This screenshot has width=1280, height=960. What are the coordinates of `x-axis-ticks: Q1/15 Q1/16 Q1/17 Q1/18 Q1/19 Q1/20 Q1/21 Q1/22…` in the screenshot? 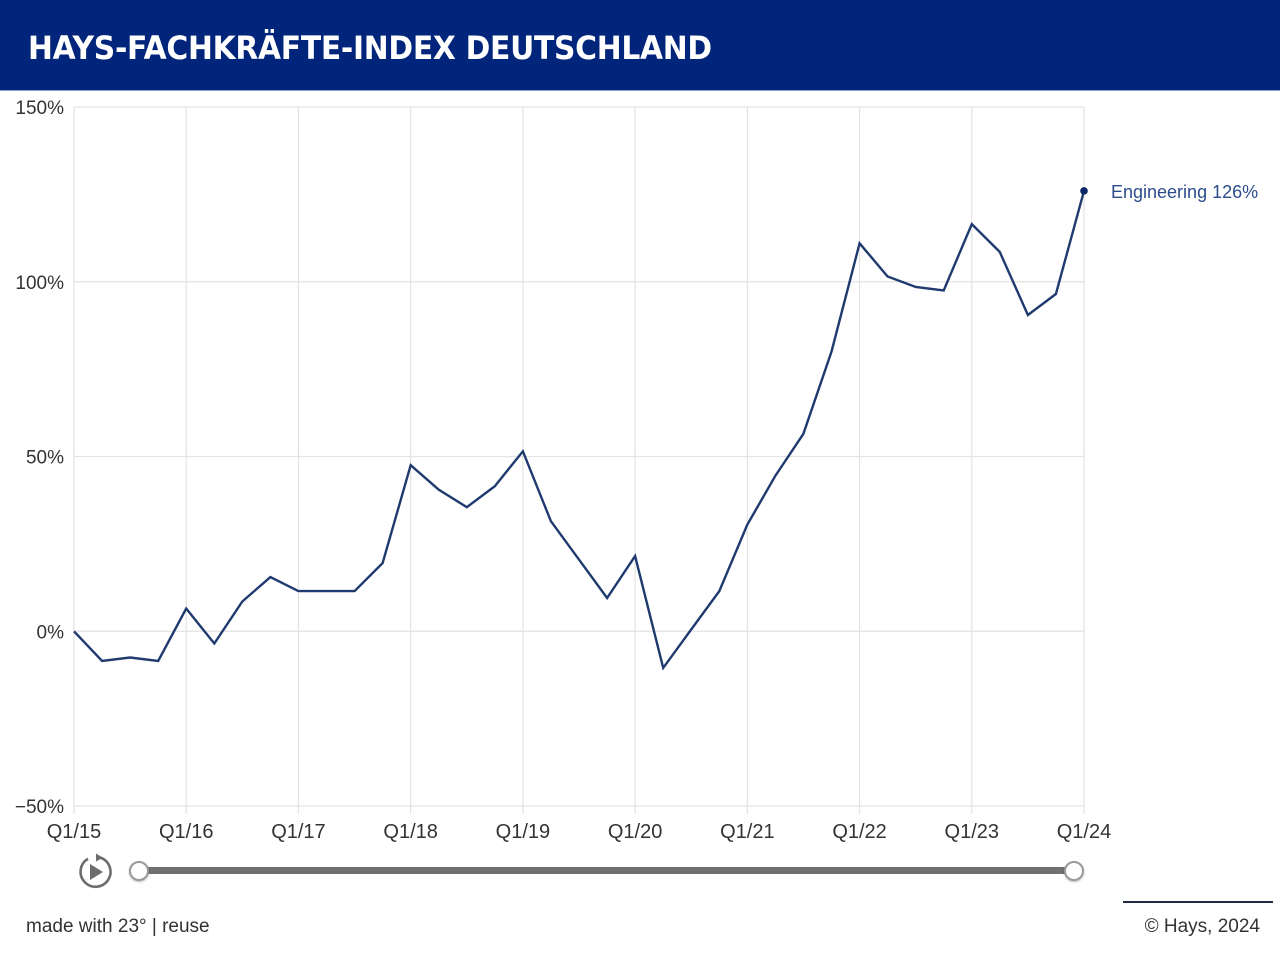 It's located at (579, 832).